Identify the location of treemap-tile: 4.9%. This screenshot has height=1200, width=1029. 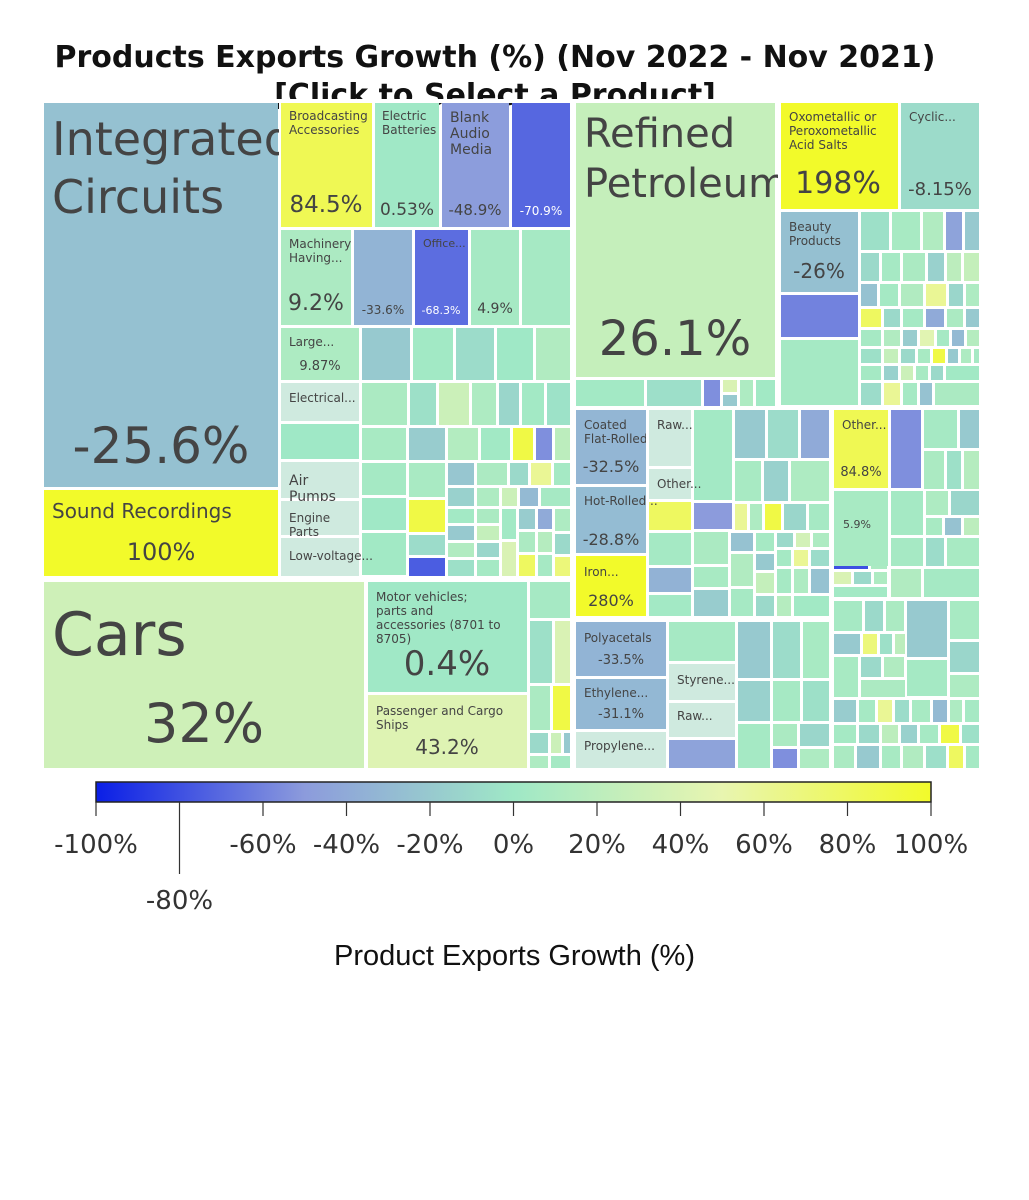
(495, 277).